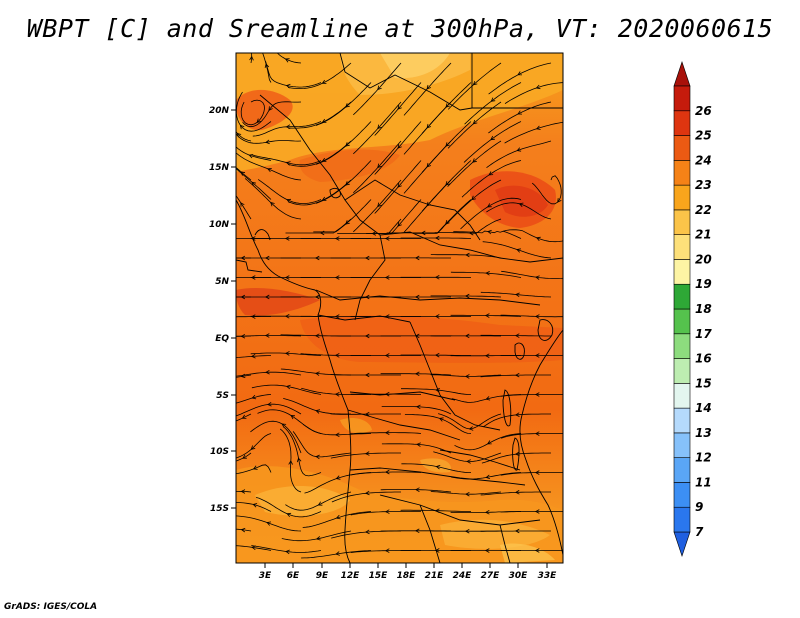 The height and width of the screenshot is (618, 800). I want to click on colorbar-label: 16, so click(703, 359).